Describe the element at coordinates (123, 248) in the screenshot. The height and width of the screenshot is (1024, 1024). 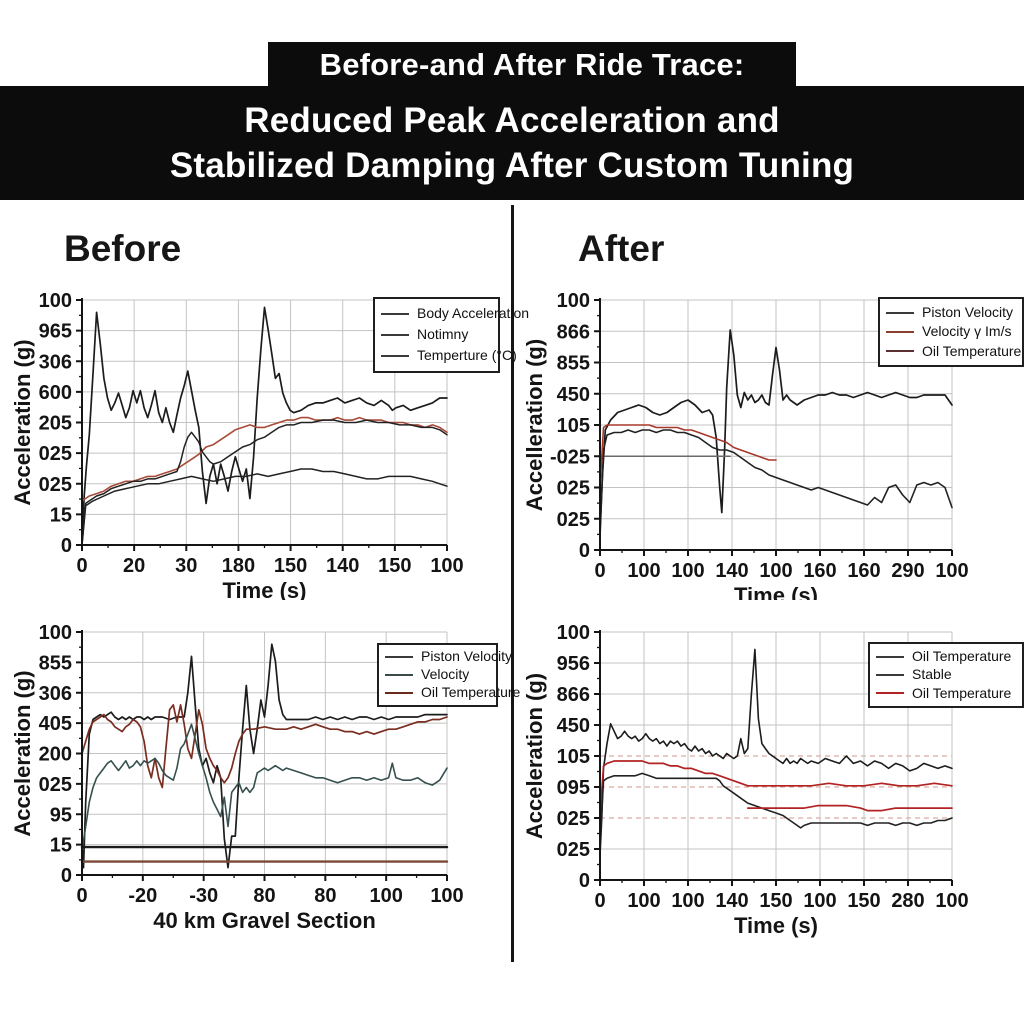
I see `before-heading: Before` at that location.